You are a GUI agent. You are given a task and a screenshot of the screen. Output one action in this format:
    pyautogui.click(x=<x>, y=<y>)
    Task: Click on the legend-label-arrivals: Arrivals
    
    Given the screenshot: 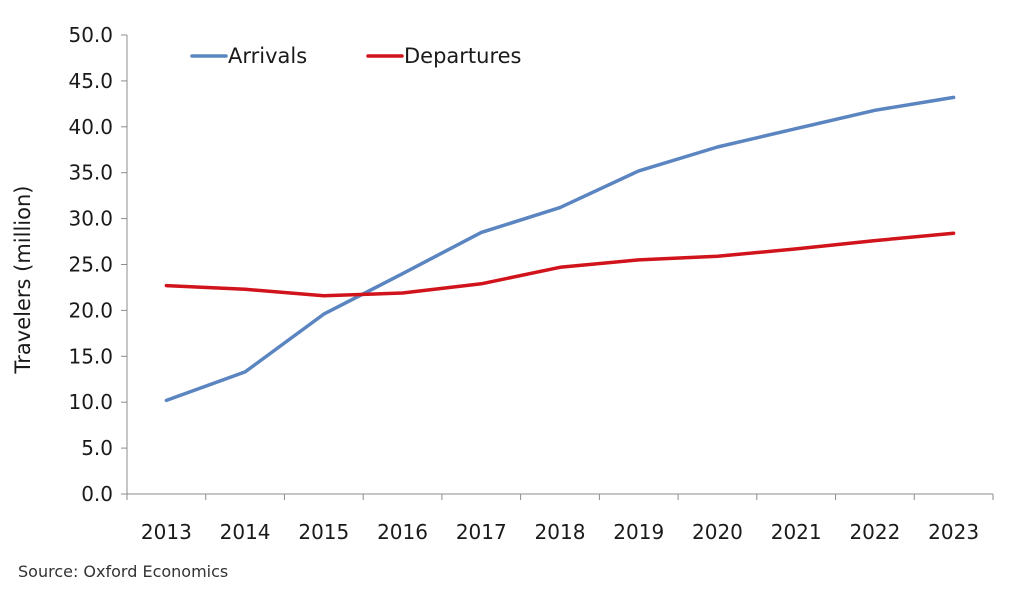 What is the action you would take?
    pyautogui.click(x=267, y=56)
    